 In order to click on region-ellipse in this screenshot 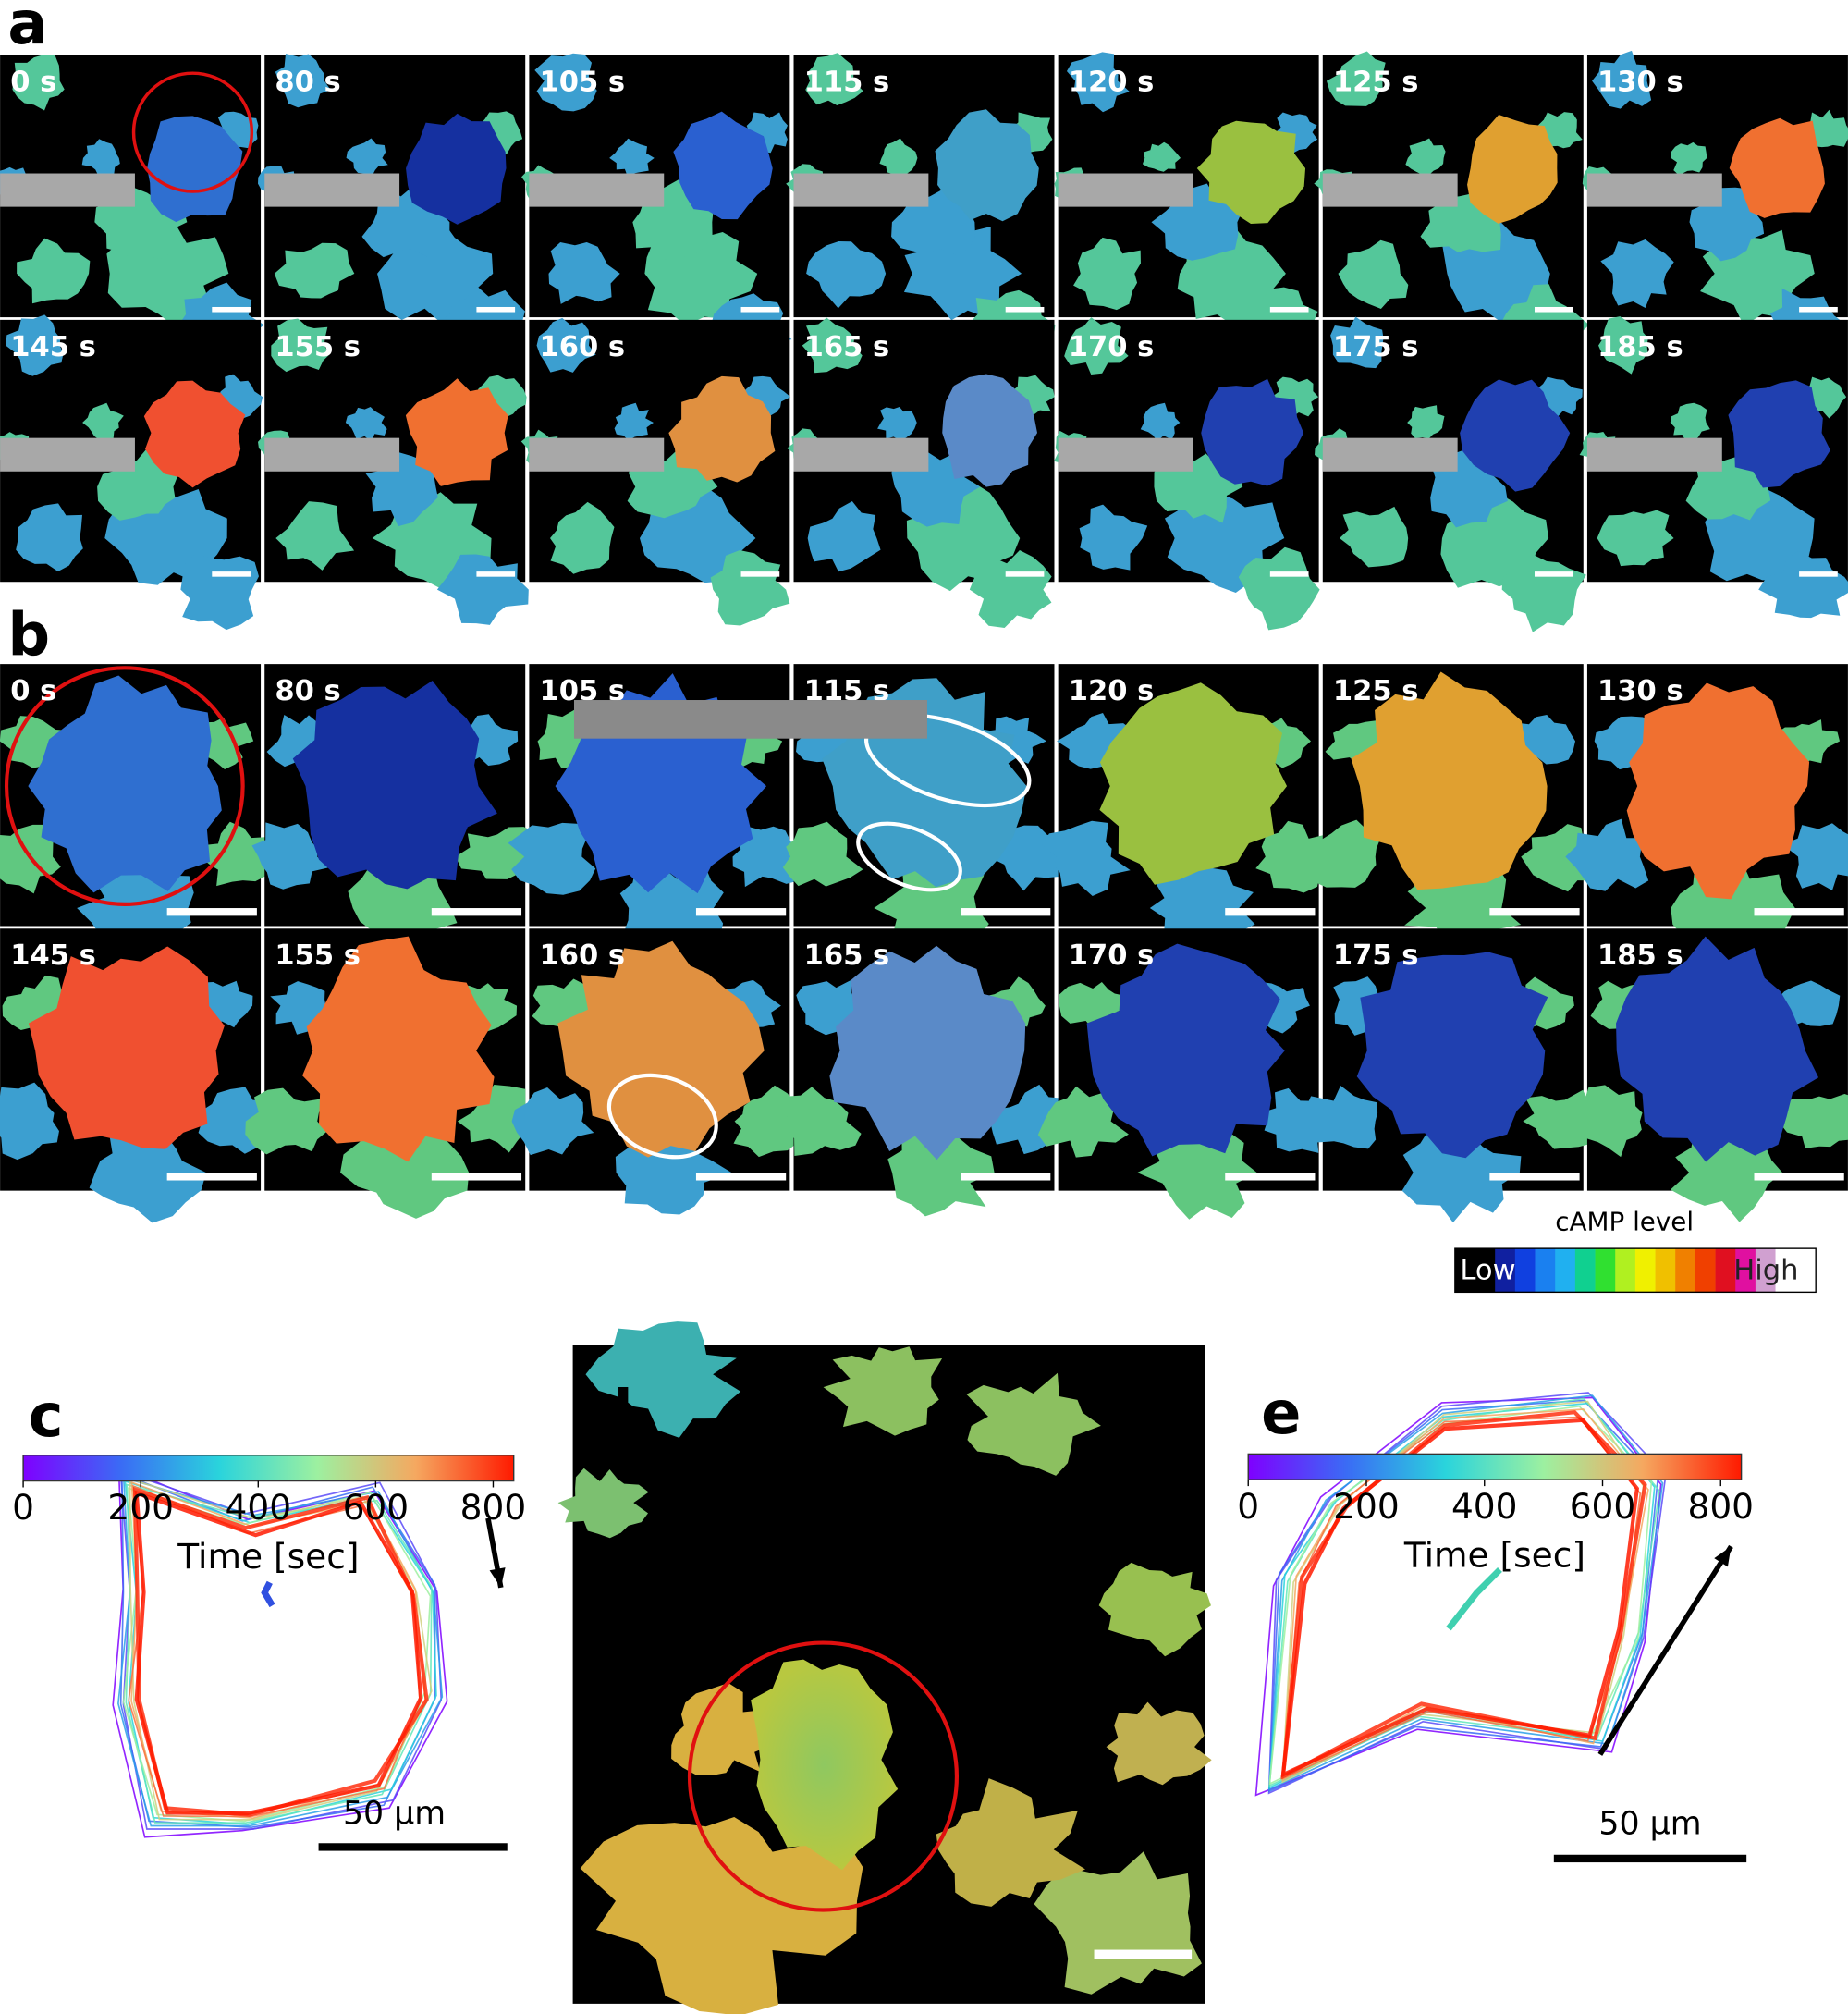, I will do `click(909, 856)`.